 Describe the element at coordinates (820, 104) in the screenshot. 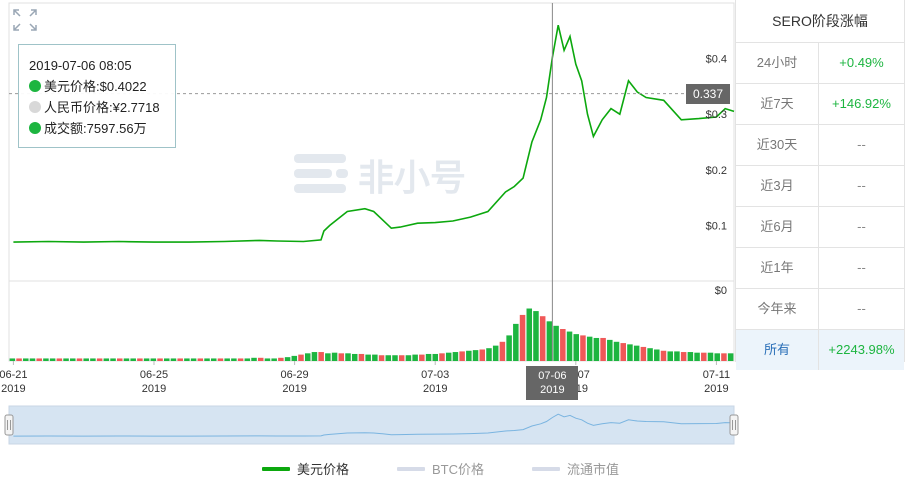

I see `table-row: 近7天 +146.92%` at that location.